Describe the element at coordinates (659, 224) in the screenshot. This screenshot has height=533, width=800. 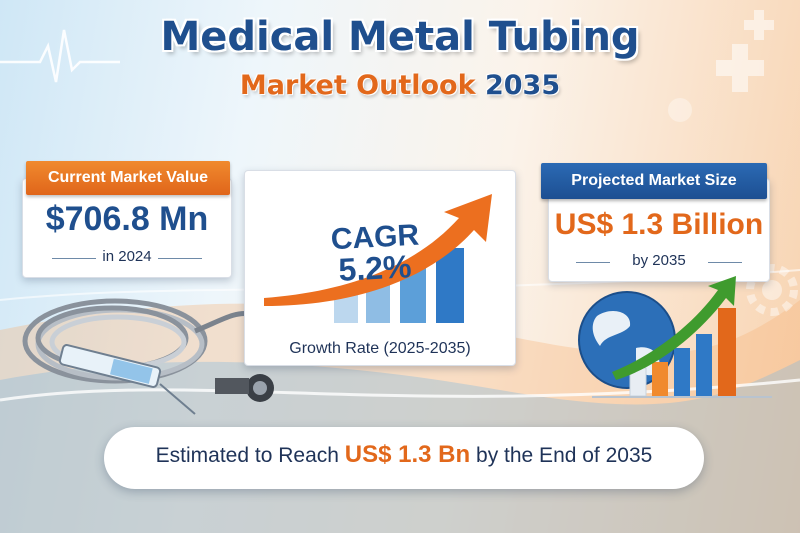
I see `projected-market-value: US$ 1.3 Billion` at that location.